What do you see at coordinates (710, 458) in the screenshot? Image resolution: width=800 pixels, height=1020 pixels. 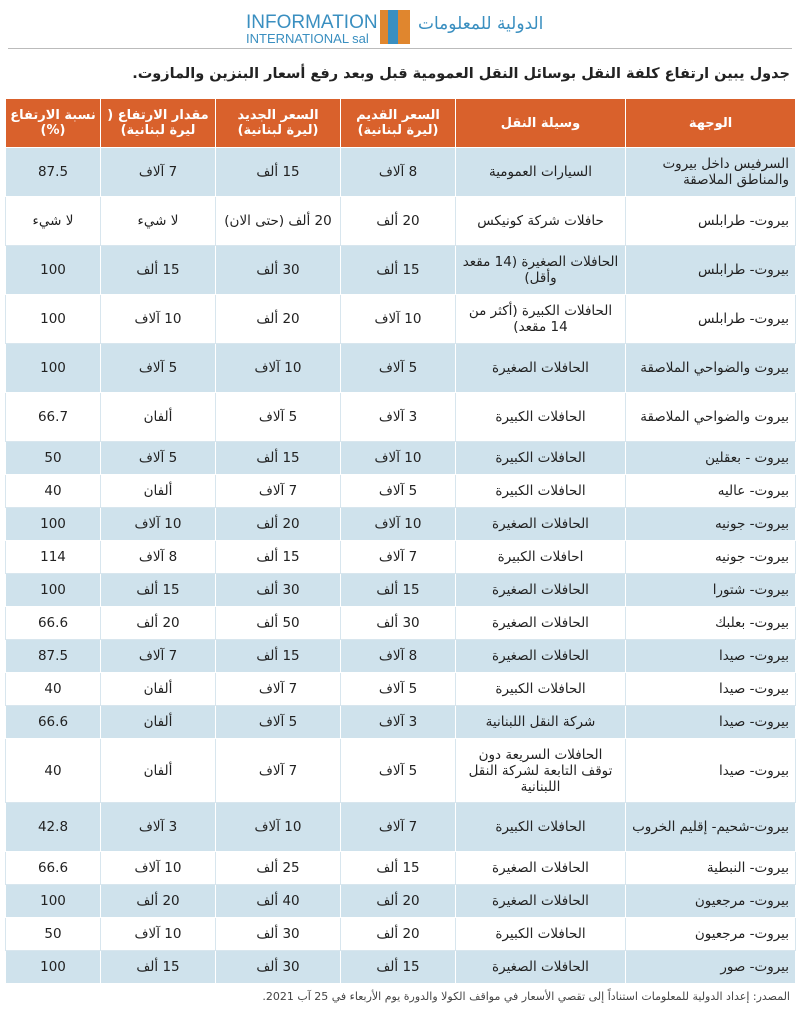 I see `table-cell: بيروت - بعقلين` at bounding box center [710, 458].